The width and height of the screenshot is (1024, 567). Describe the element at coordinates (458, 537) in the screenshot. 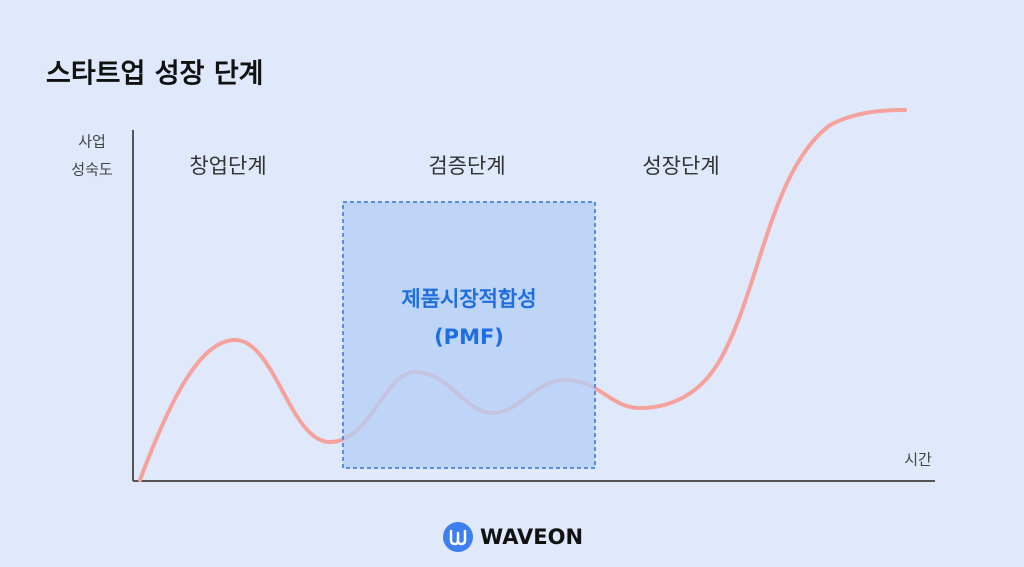

I see `logo-glyph` at that location.